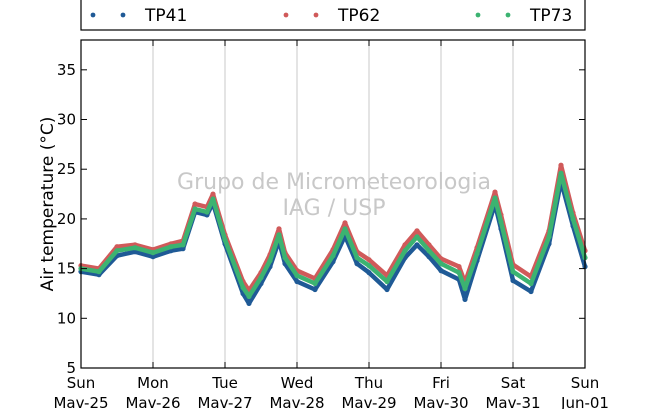  I want to click on y-tick-label: 10, so click(66, 318).